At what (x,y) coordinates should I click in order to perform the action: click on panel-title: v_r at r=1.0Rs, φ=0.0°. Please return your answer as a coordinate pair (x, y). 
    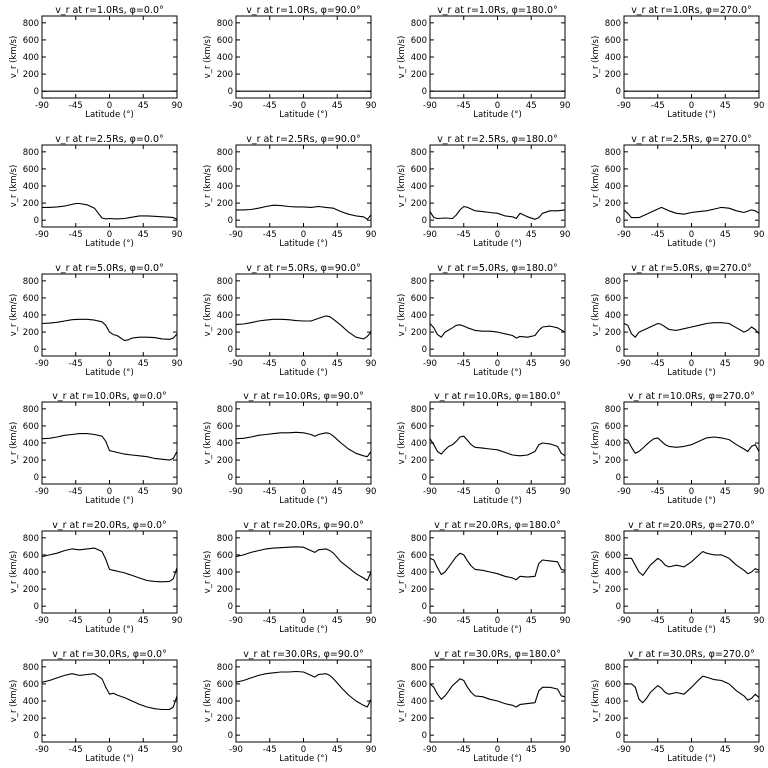
    Looking at the image, I should click on (109, 10).